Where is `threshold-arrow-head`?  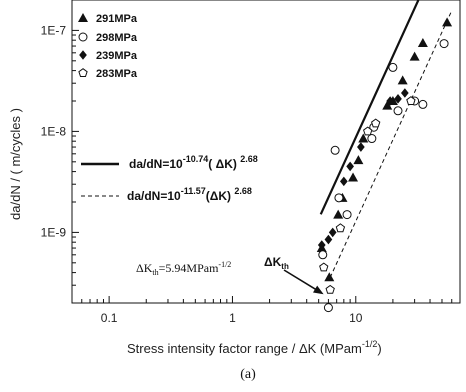 threshold-arrow-head is located at coordinates (318, 290).